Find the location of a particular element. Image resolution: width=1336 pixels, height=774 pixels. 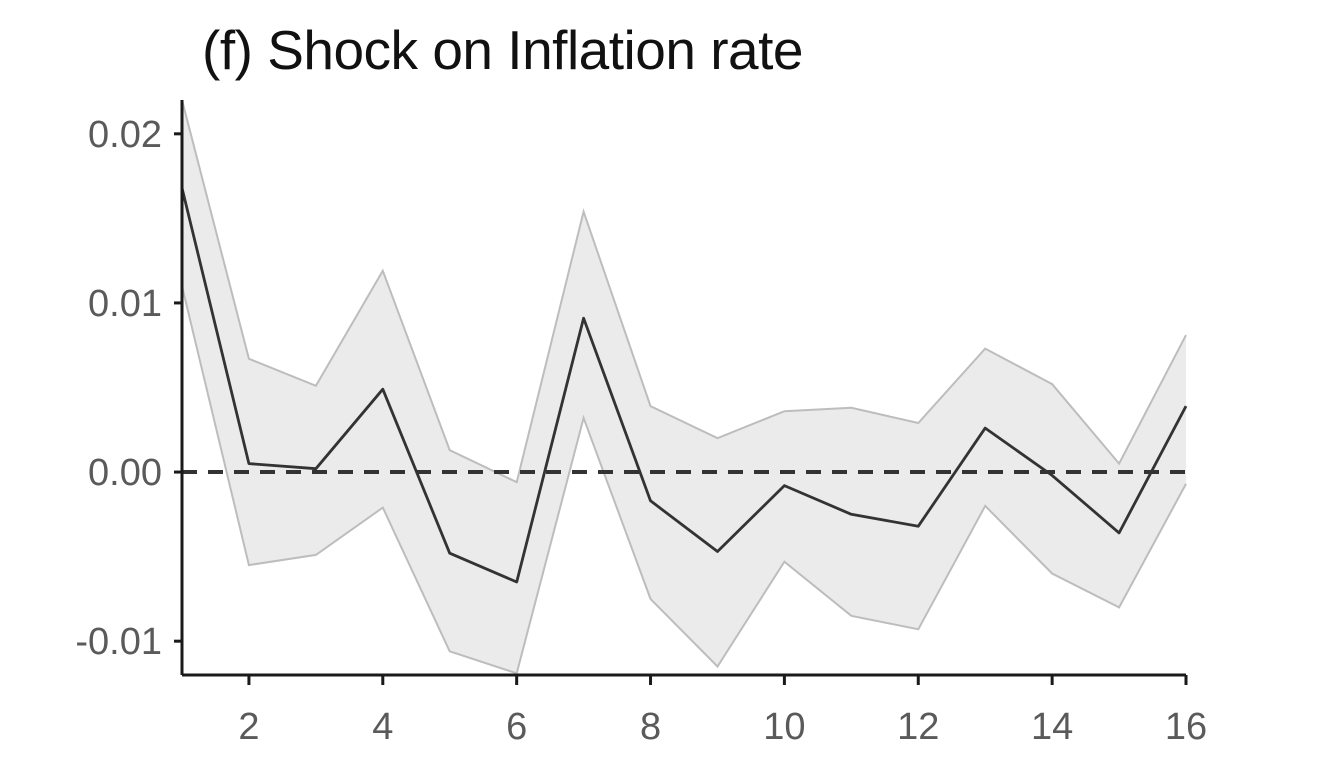

x-tick-label: 12 is located at coordinates (918, 727).